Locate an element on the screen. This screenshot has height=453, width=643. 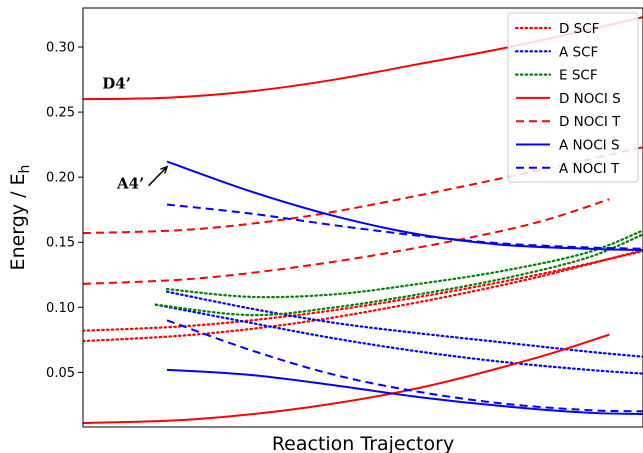
legend-entry-label: D NOCI S is located at coordinates (590, 99).